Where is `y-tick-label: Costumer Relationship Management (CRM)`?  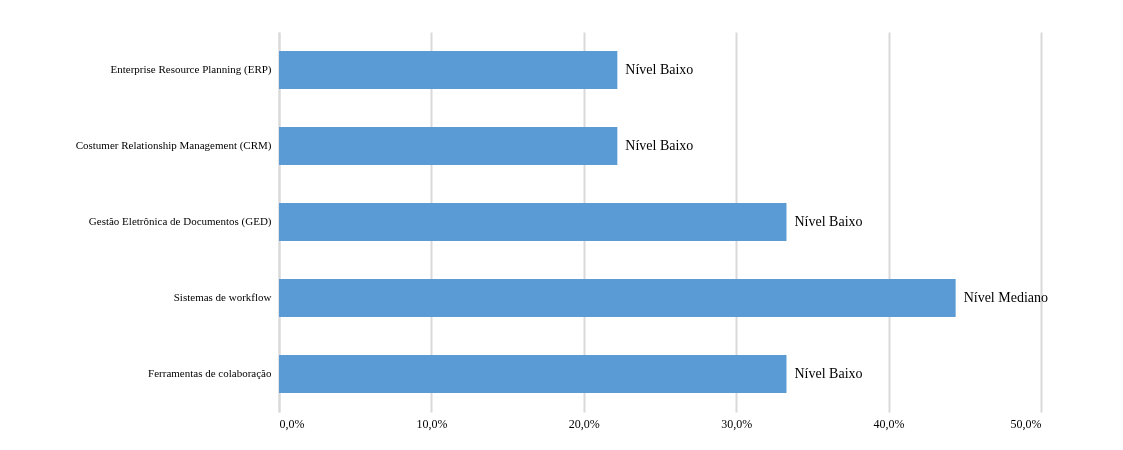
y-tick-label: Costumer Relationship Management (CRM) is located at coordinates (173, 145).